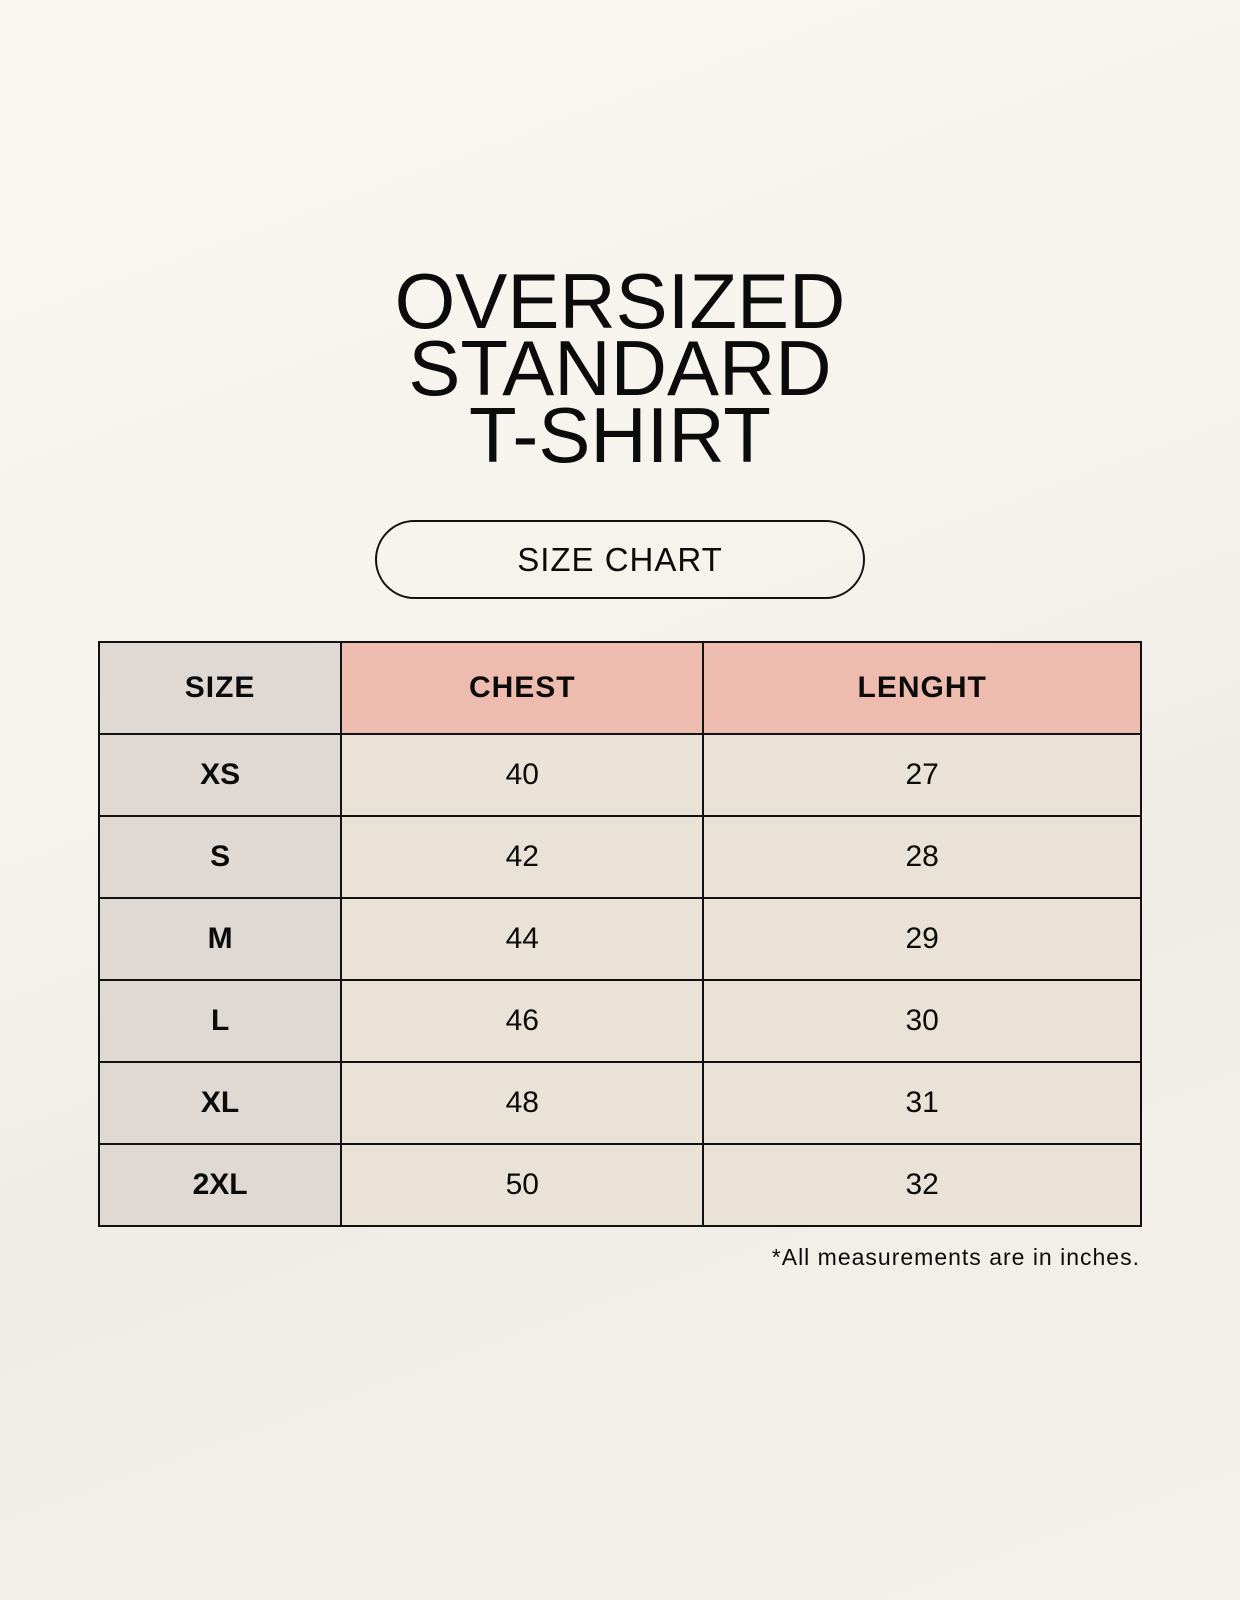 This screenshot has height=1600, width=1240. Describe the element at coordinates (220, 1185) in the screenshot. I see `size-cell: 2XL` at that location.